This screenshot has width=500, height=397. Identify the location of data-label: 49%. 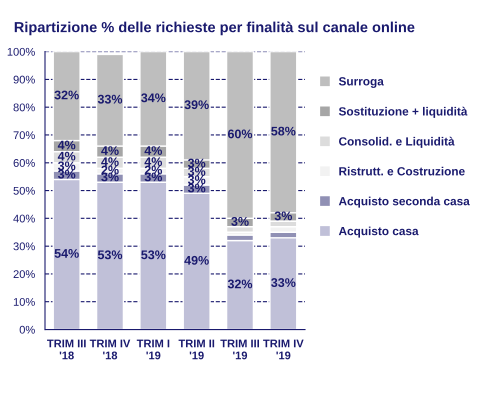
(196, 260).